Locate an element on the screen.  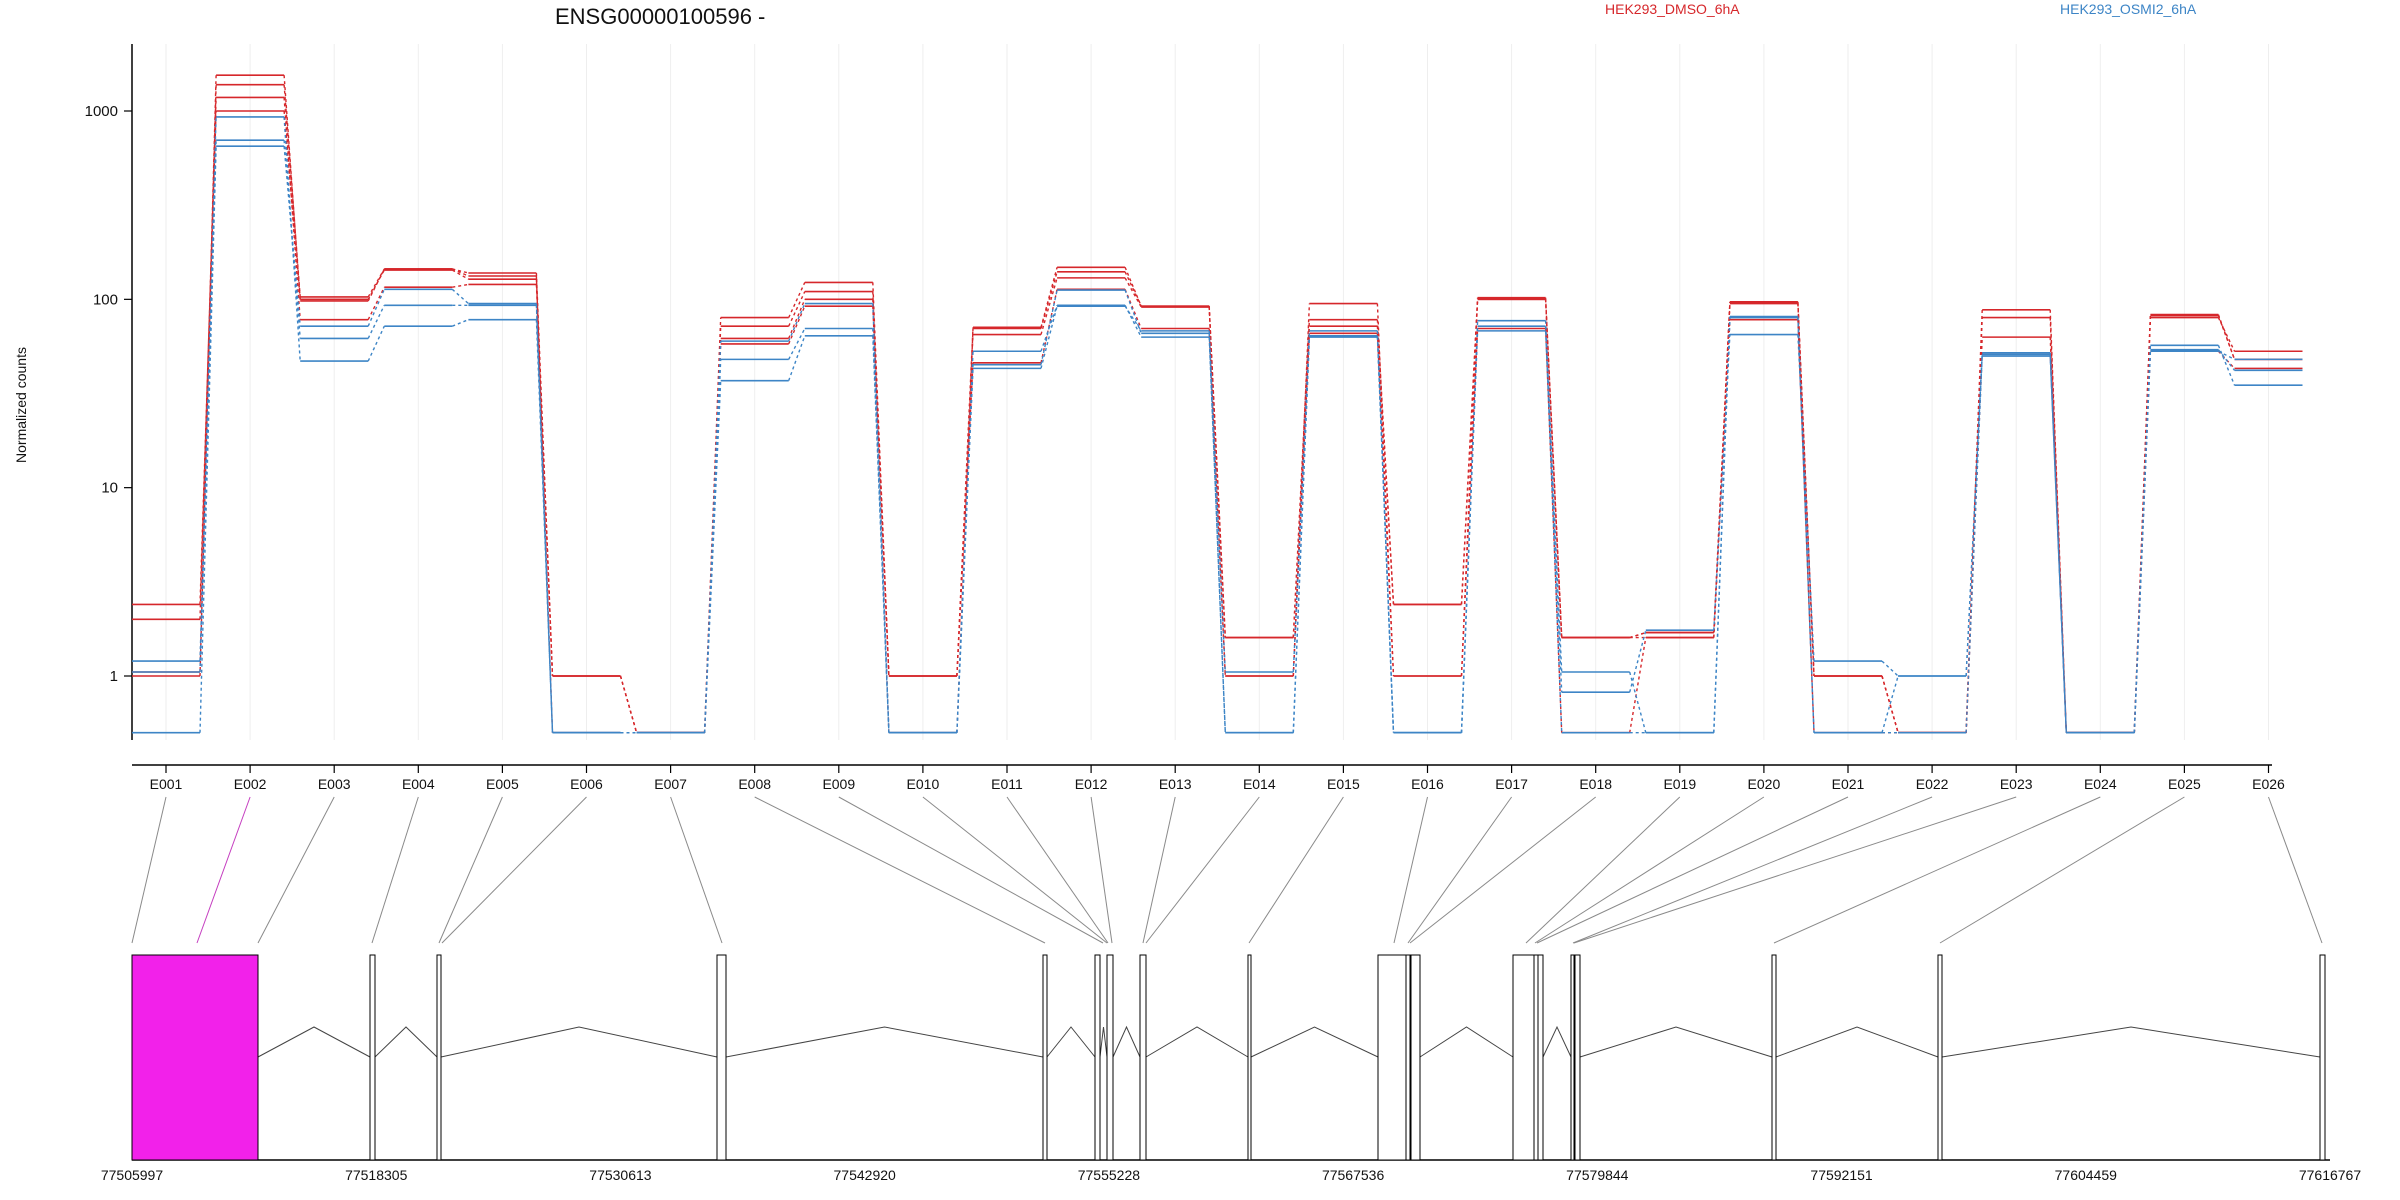
x-tick-label: E009 is located at coordinates (838, 784).